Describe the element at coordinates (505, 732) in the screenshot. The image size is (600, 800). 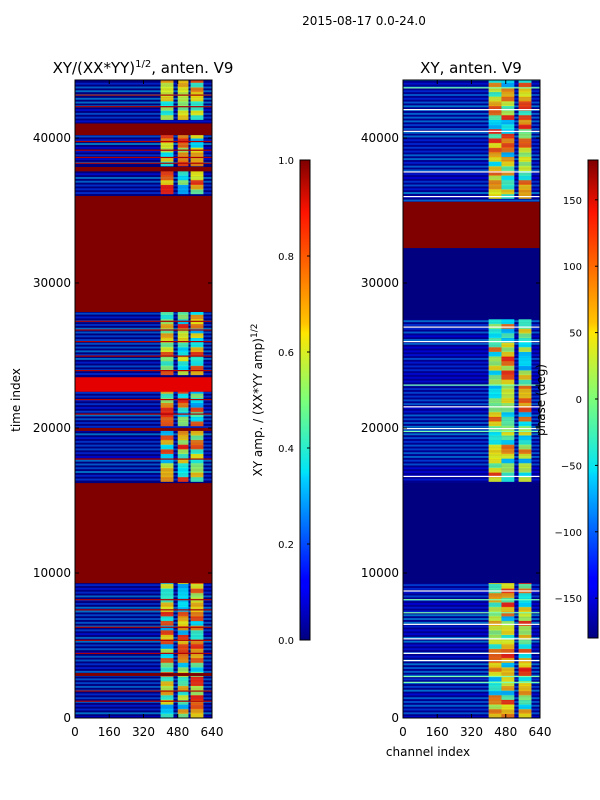
I see `x-tick-label: 480` at that location.